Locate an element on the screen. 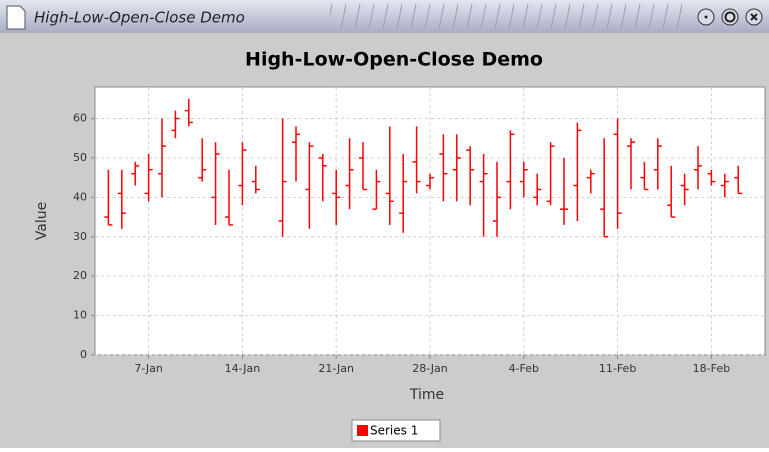  window-title: High-Low-Open-Close Demo is located at coordinates (139, 18).